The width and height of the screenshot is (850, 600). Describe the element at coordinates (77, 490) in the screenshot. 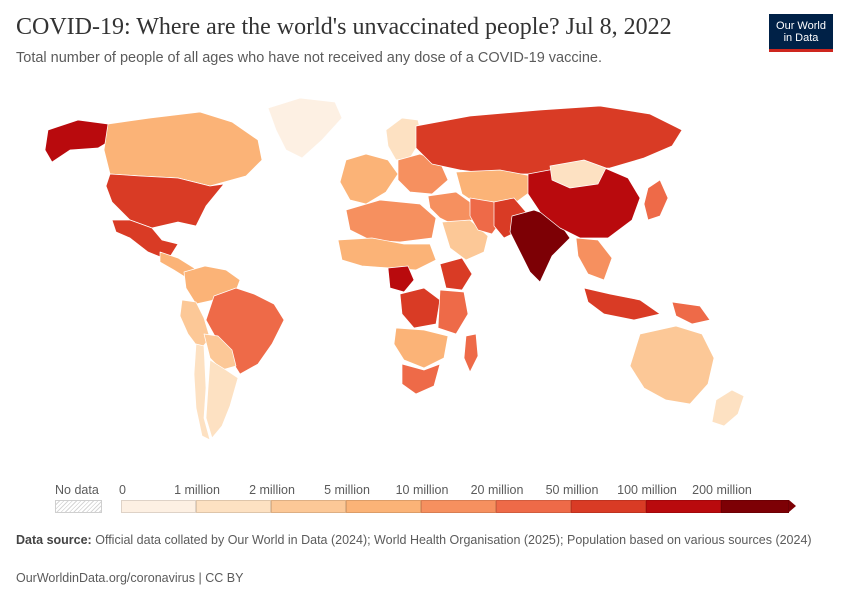

I see `legend-no-data-label: No data` at that location.